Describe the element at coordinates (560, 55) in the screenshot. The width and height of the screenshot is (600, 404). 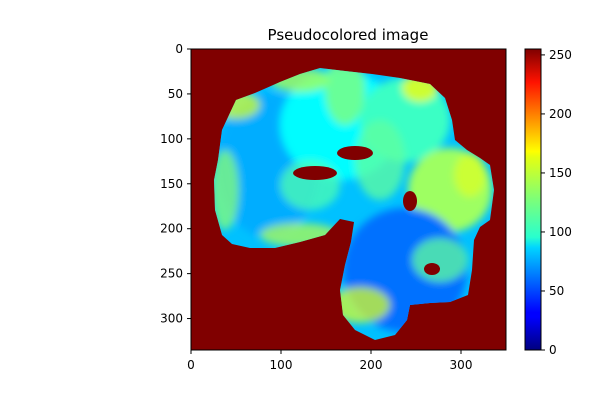
I see `colorbar-tick-label: 250` at that location.